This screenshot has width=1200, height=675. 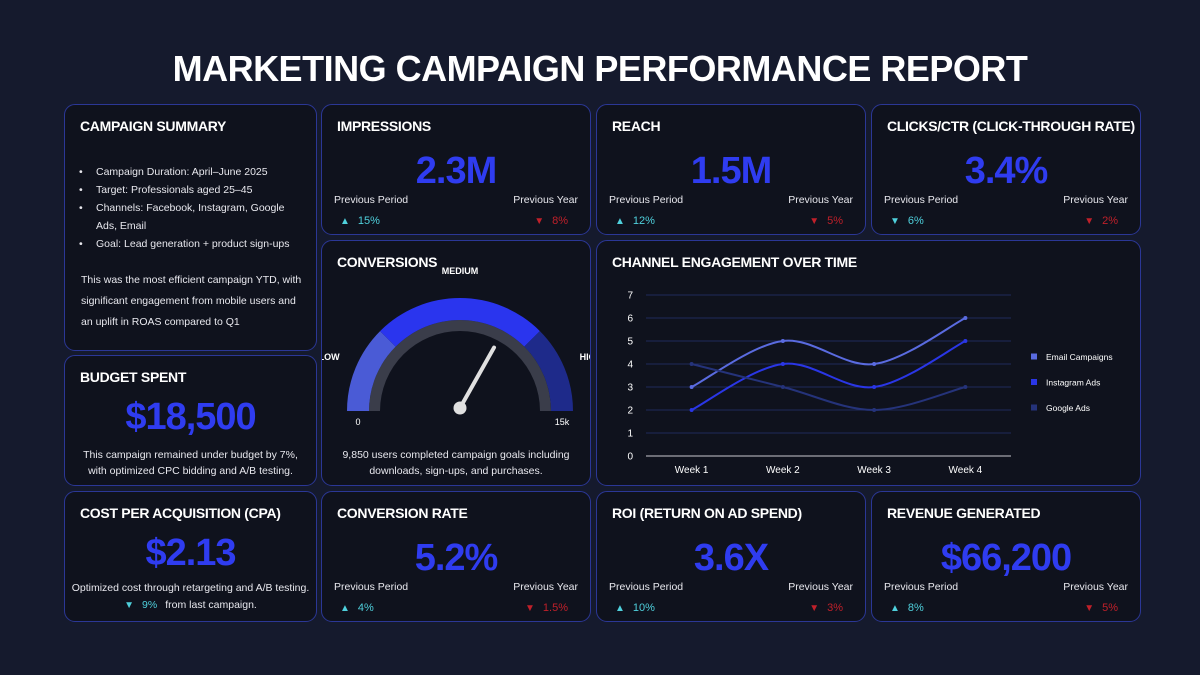 What do you see at coordinates (635, 220) in the screenshot?
I see `change: ▲ 12%` at bounding box center [635, 220].